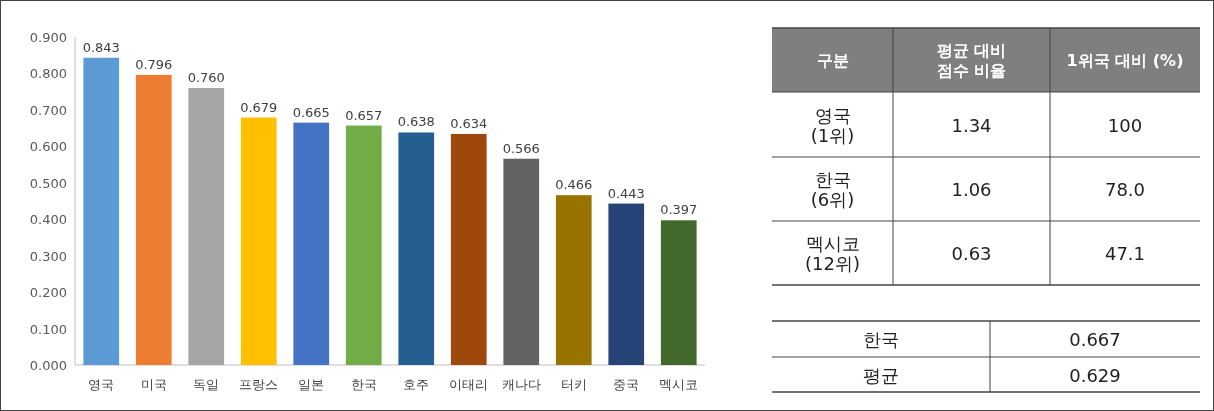  I want to click on data-label: 0.634, so click(469, 123).